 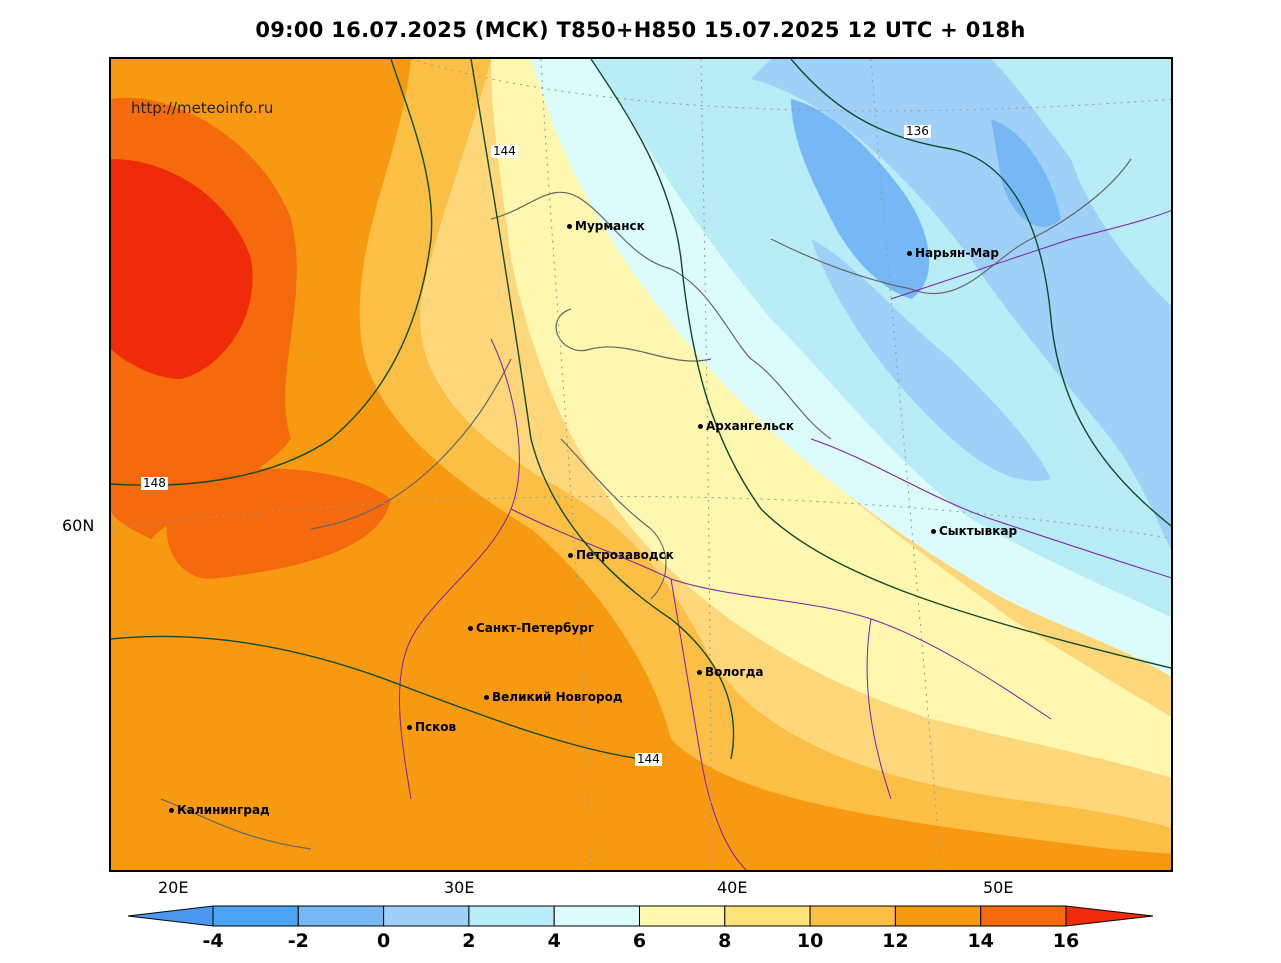 I want to click on colorbar-tick-label: 8, so click(x=725, y=941).